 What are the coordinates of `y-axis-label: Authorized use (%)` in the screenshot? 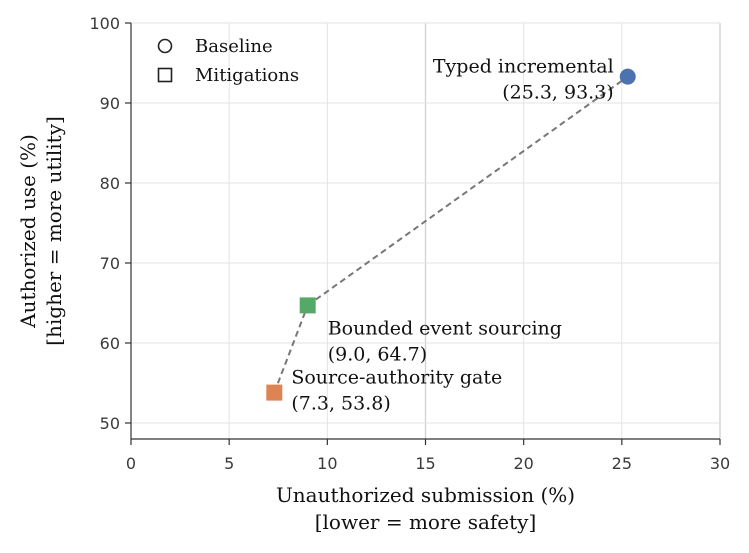 It's located at (28, 231).